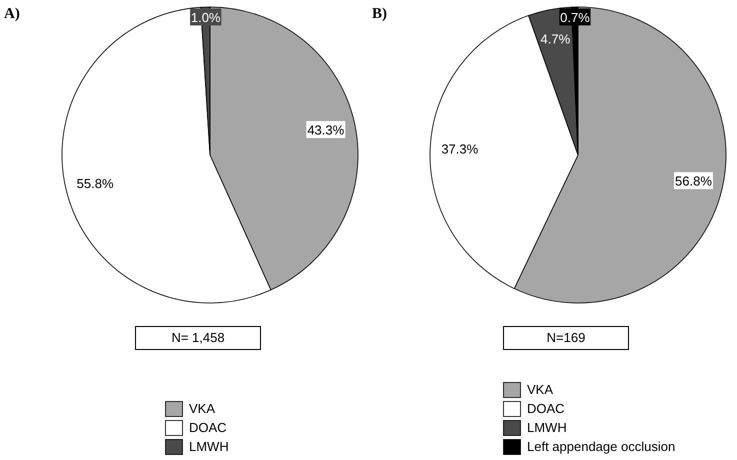 This screenshot has width=737, height=460. What do you see at coordinates (326, 130) in the screenshot?
I see `data-label: 43.3%` at bounding box center [326, 130].